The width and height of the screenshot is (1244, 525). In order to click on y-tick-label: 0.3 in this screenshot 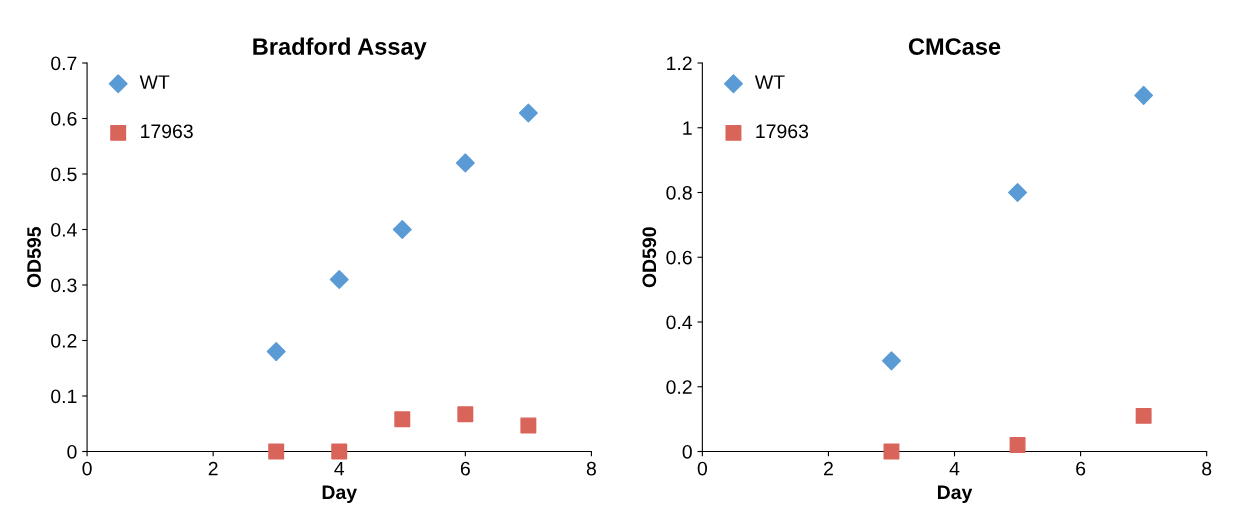, I will do `click(64, 285)`.